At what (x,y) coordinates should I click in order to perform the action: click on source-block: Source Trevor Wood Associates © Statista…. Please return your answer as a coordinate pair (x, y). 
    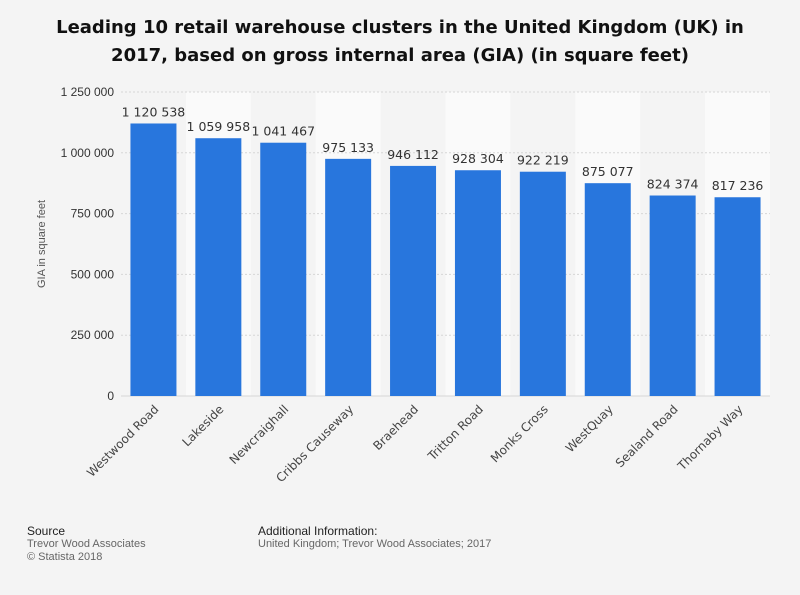
    Looking at the image, I should click on (86, 544).